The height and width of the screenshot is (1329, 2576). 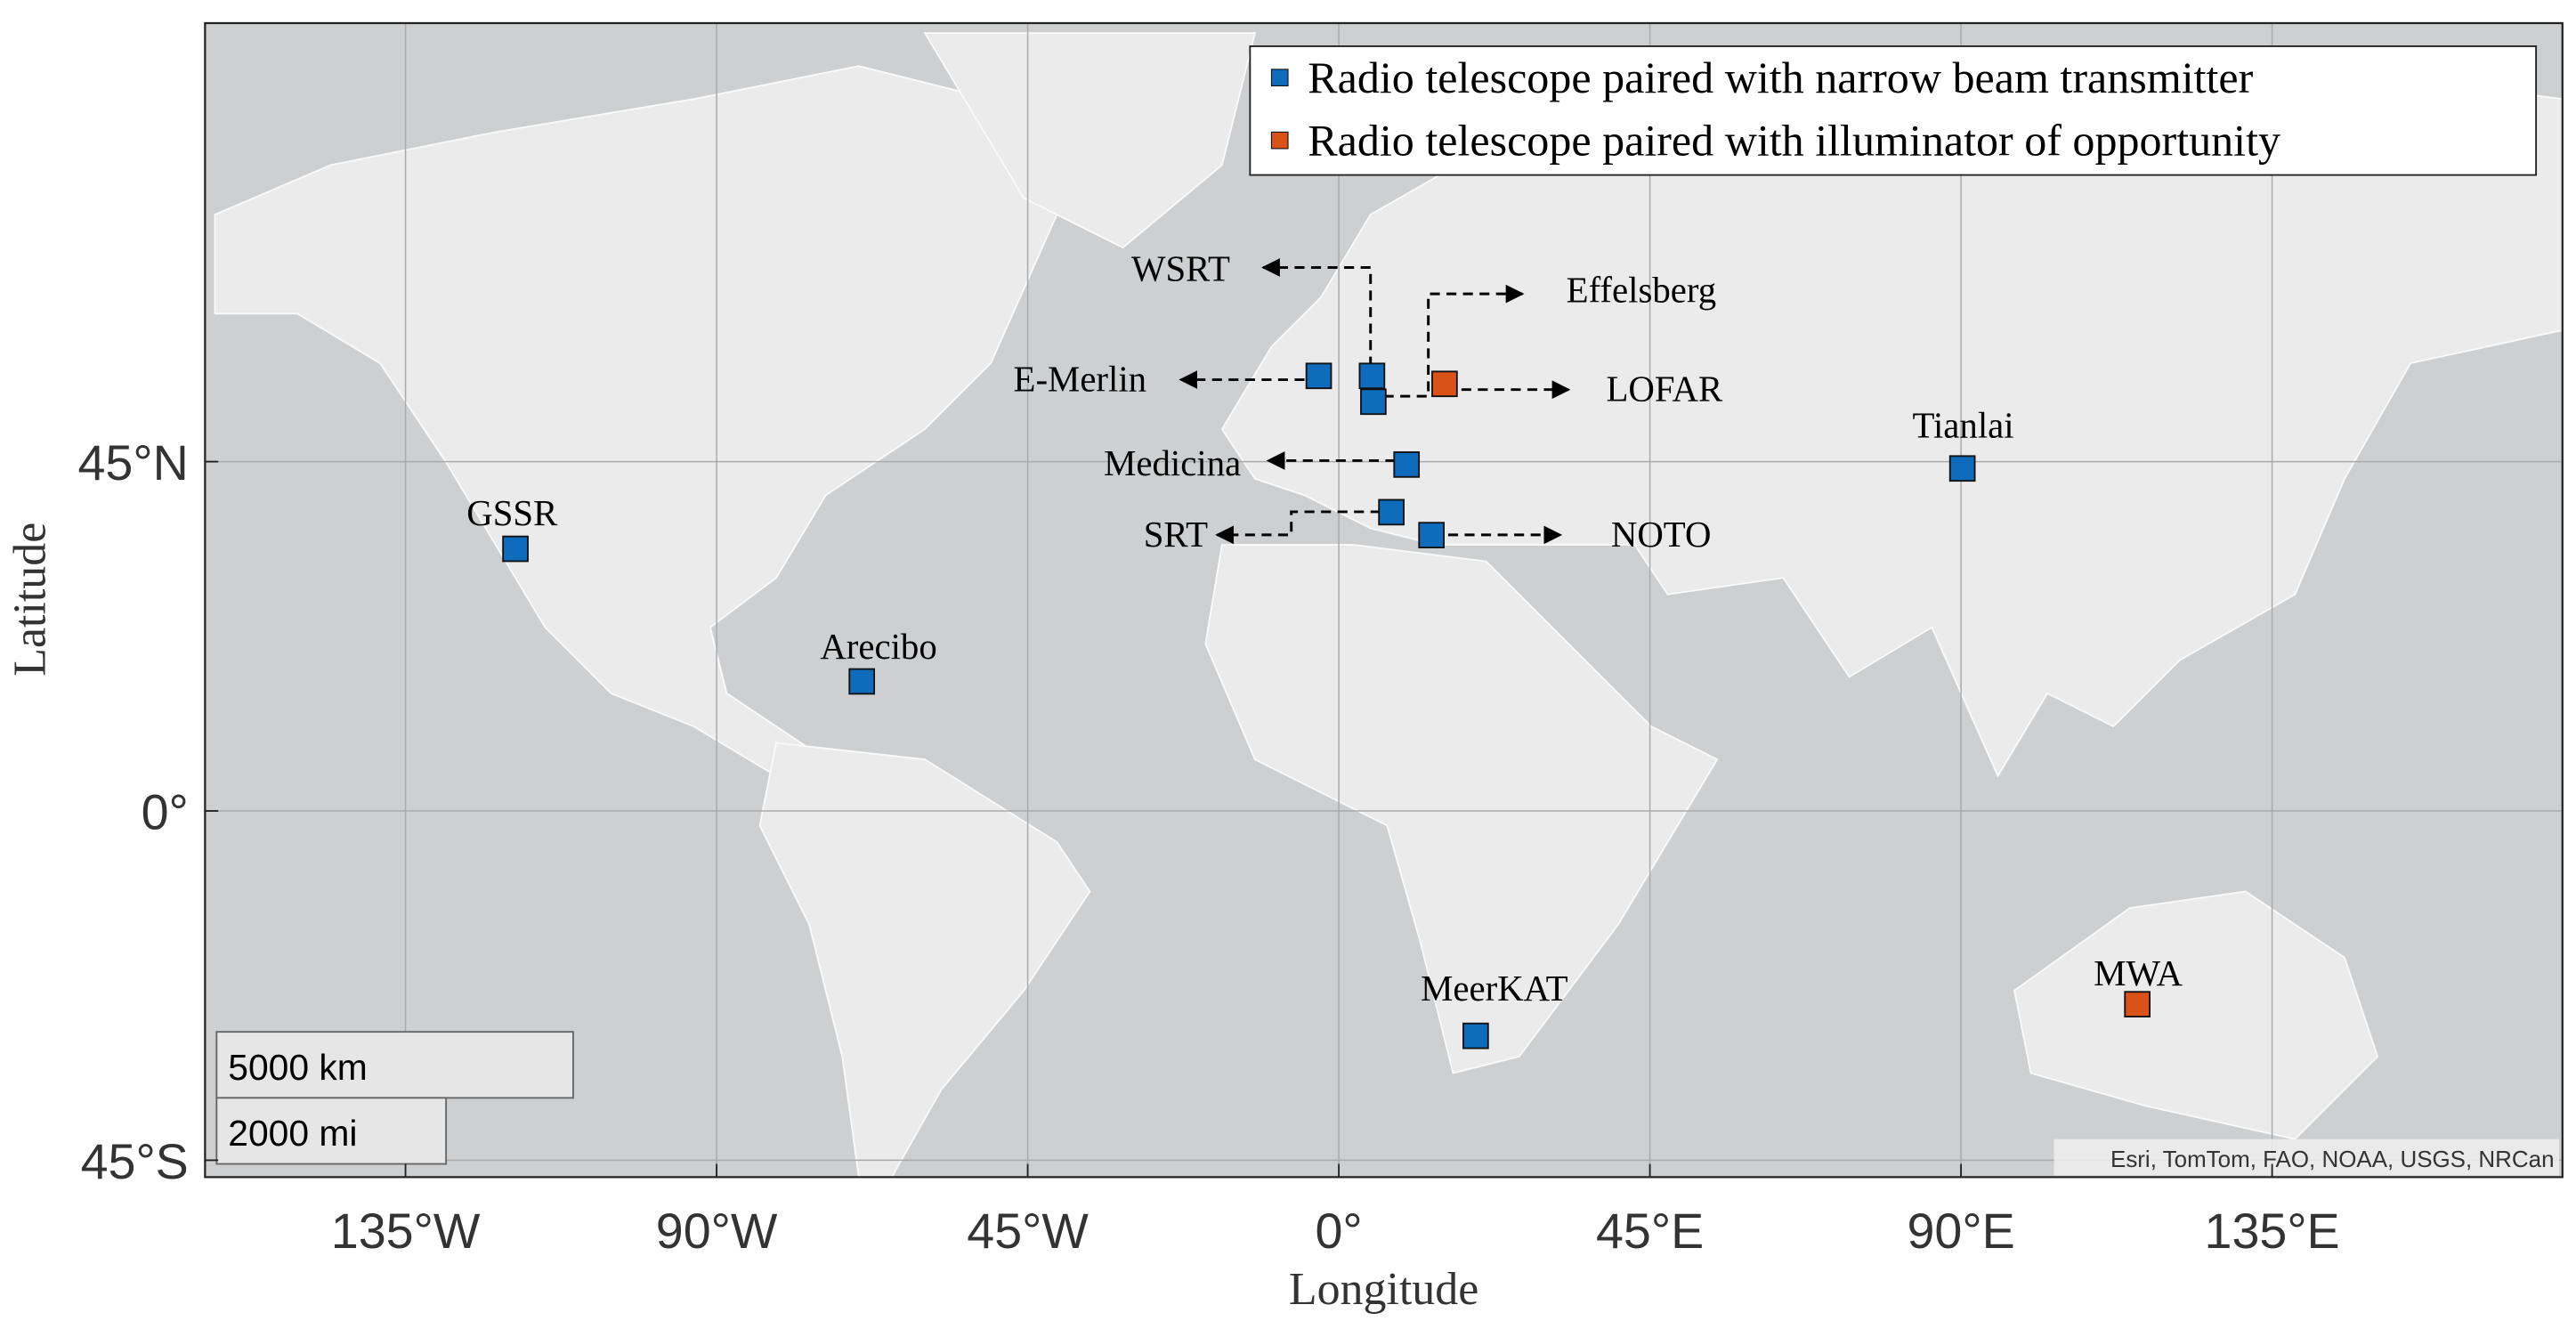 I want to click on x-tick-label: 45°E, so click(x=1650, y=1231).